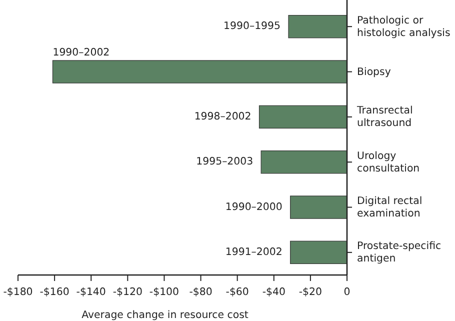  Describe the element at coordinates (55, 292) in the screenshot. I see `x-tick-label: -$160` at that location.